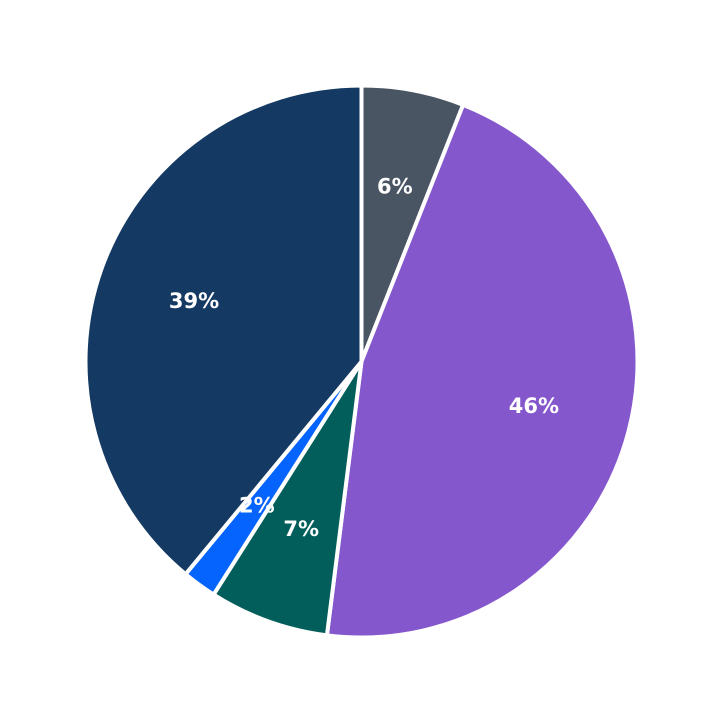 Image resolution: width=723 pixels, height=723 pixels. I want to click on pie-slice-label-0: 6%, so click(395, 187).